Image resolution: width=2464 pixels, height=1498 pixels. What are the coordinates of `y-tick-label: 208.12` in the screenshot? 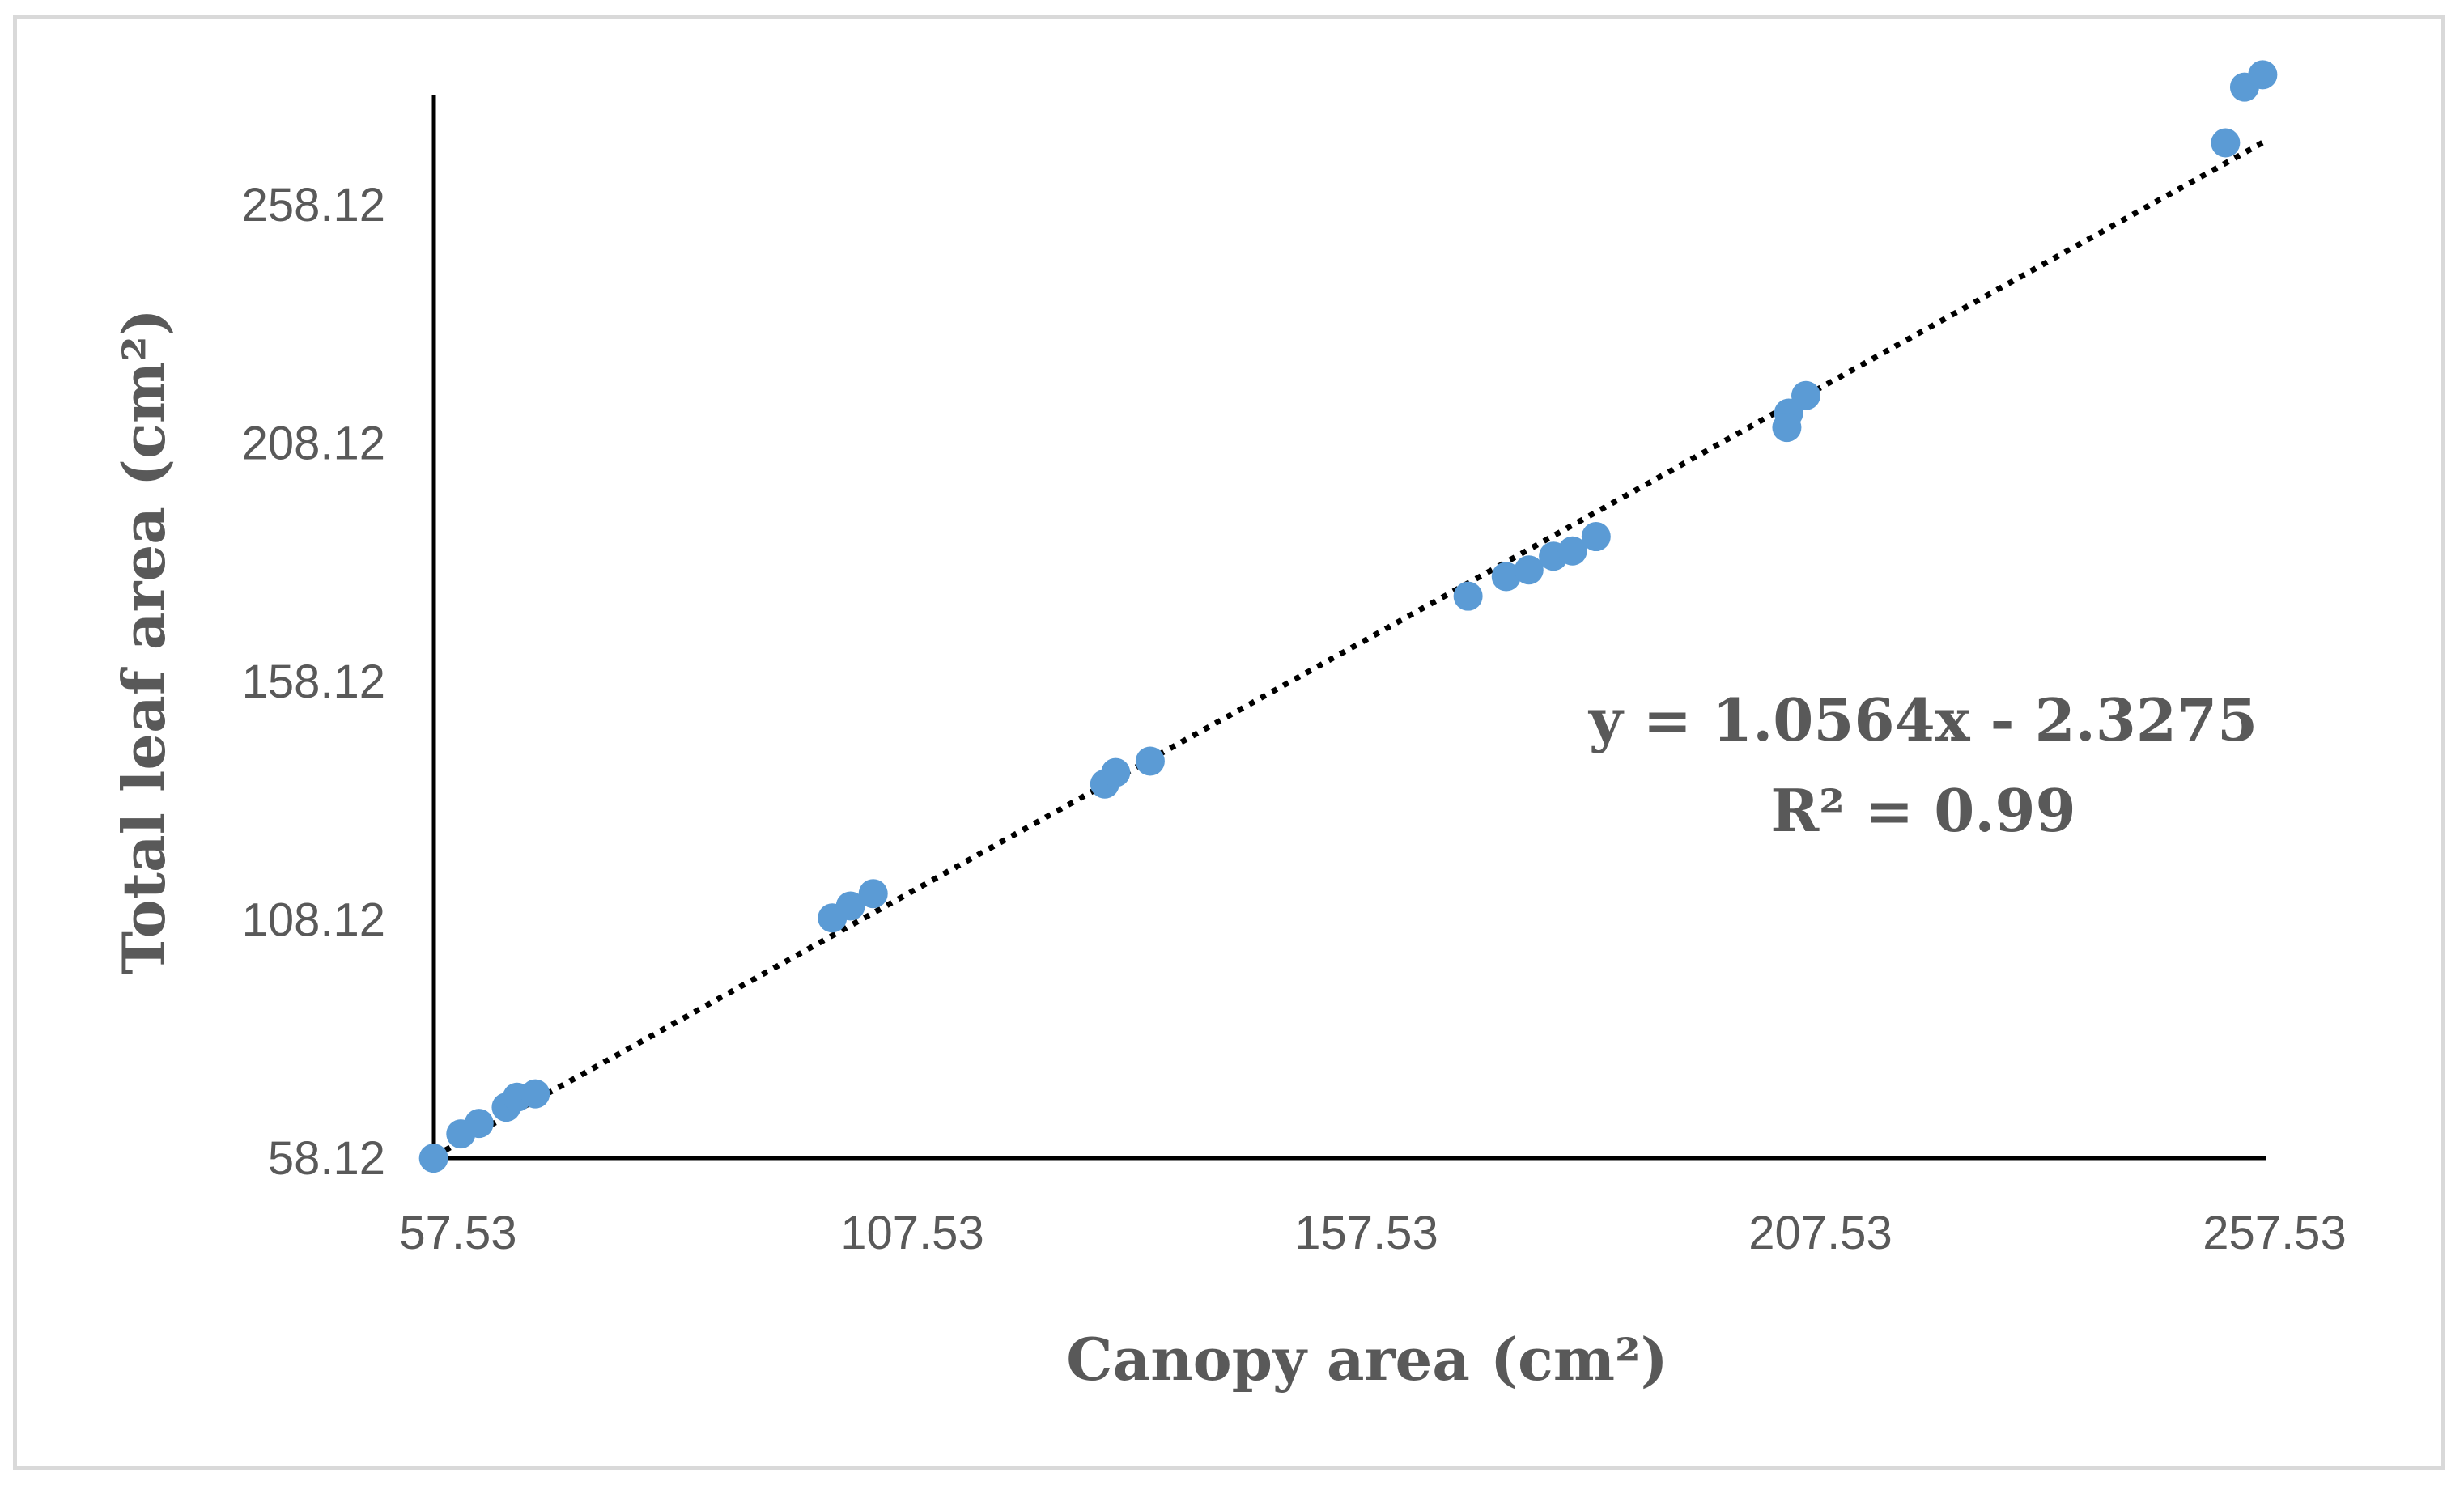 It's located at (314, 444).